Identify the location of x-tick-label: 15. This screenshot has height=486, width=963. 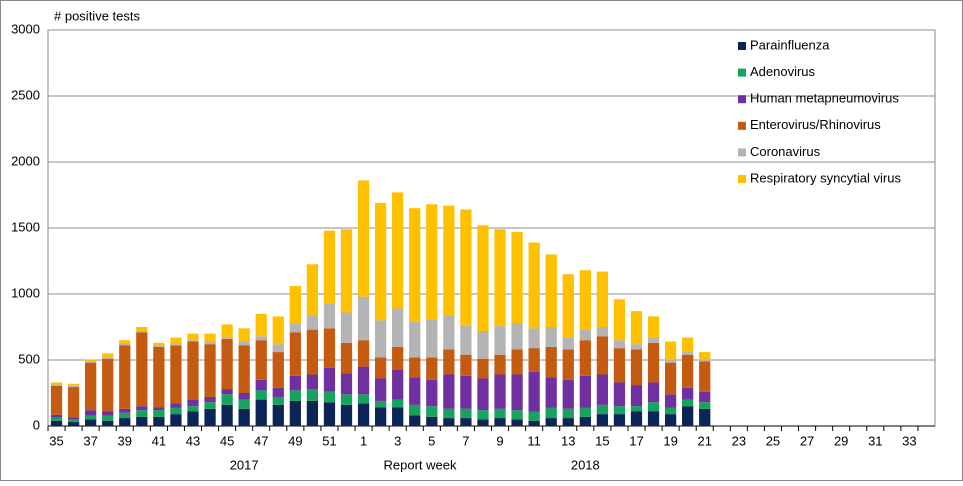
(602, 440).